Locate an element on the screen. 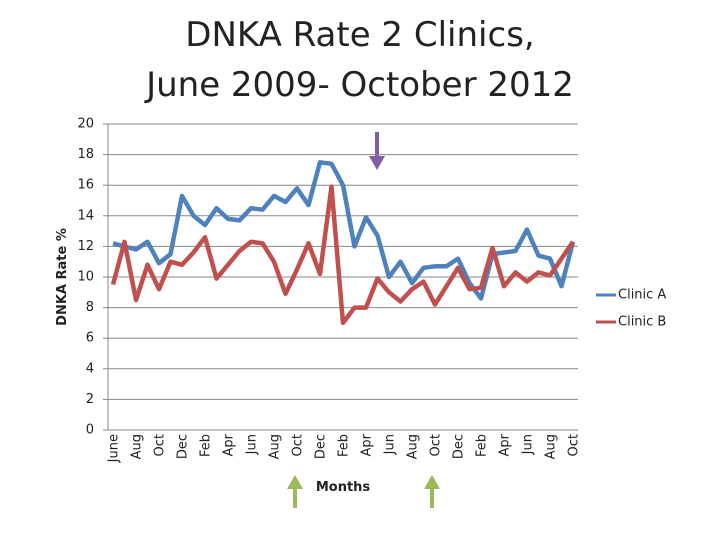 This screenshot has width=720, height=540. y-tick-label: 12 is located at coordinates (85, 246).